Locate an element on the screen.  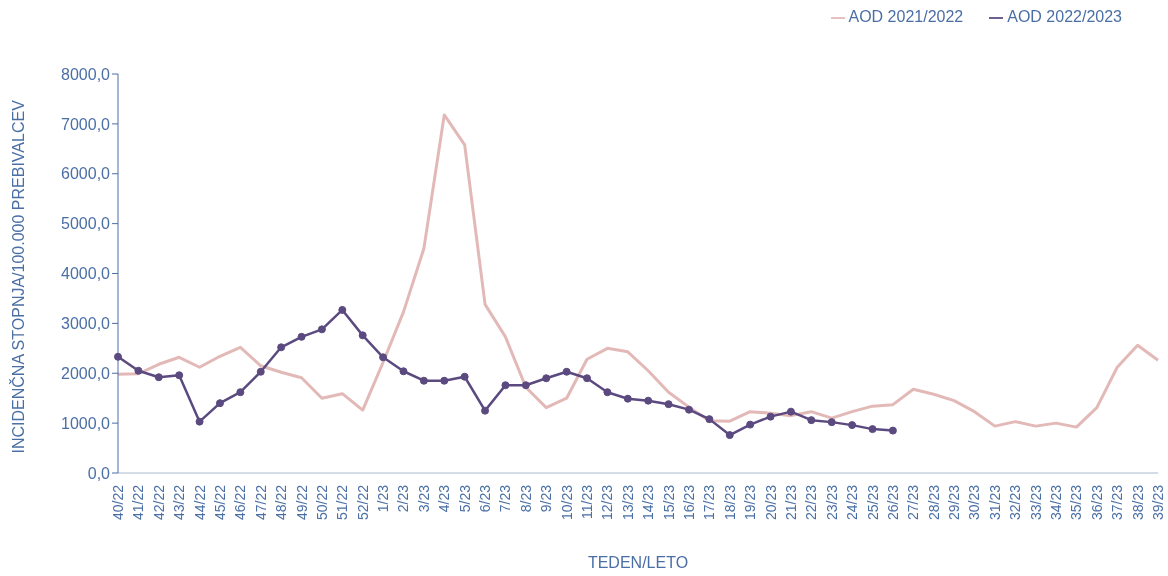
x-tick-label: 43/22 is located at coordinates (179, 502).